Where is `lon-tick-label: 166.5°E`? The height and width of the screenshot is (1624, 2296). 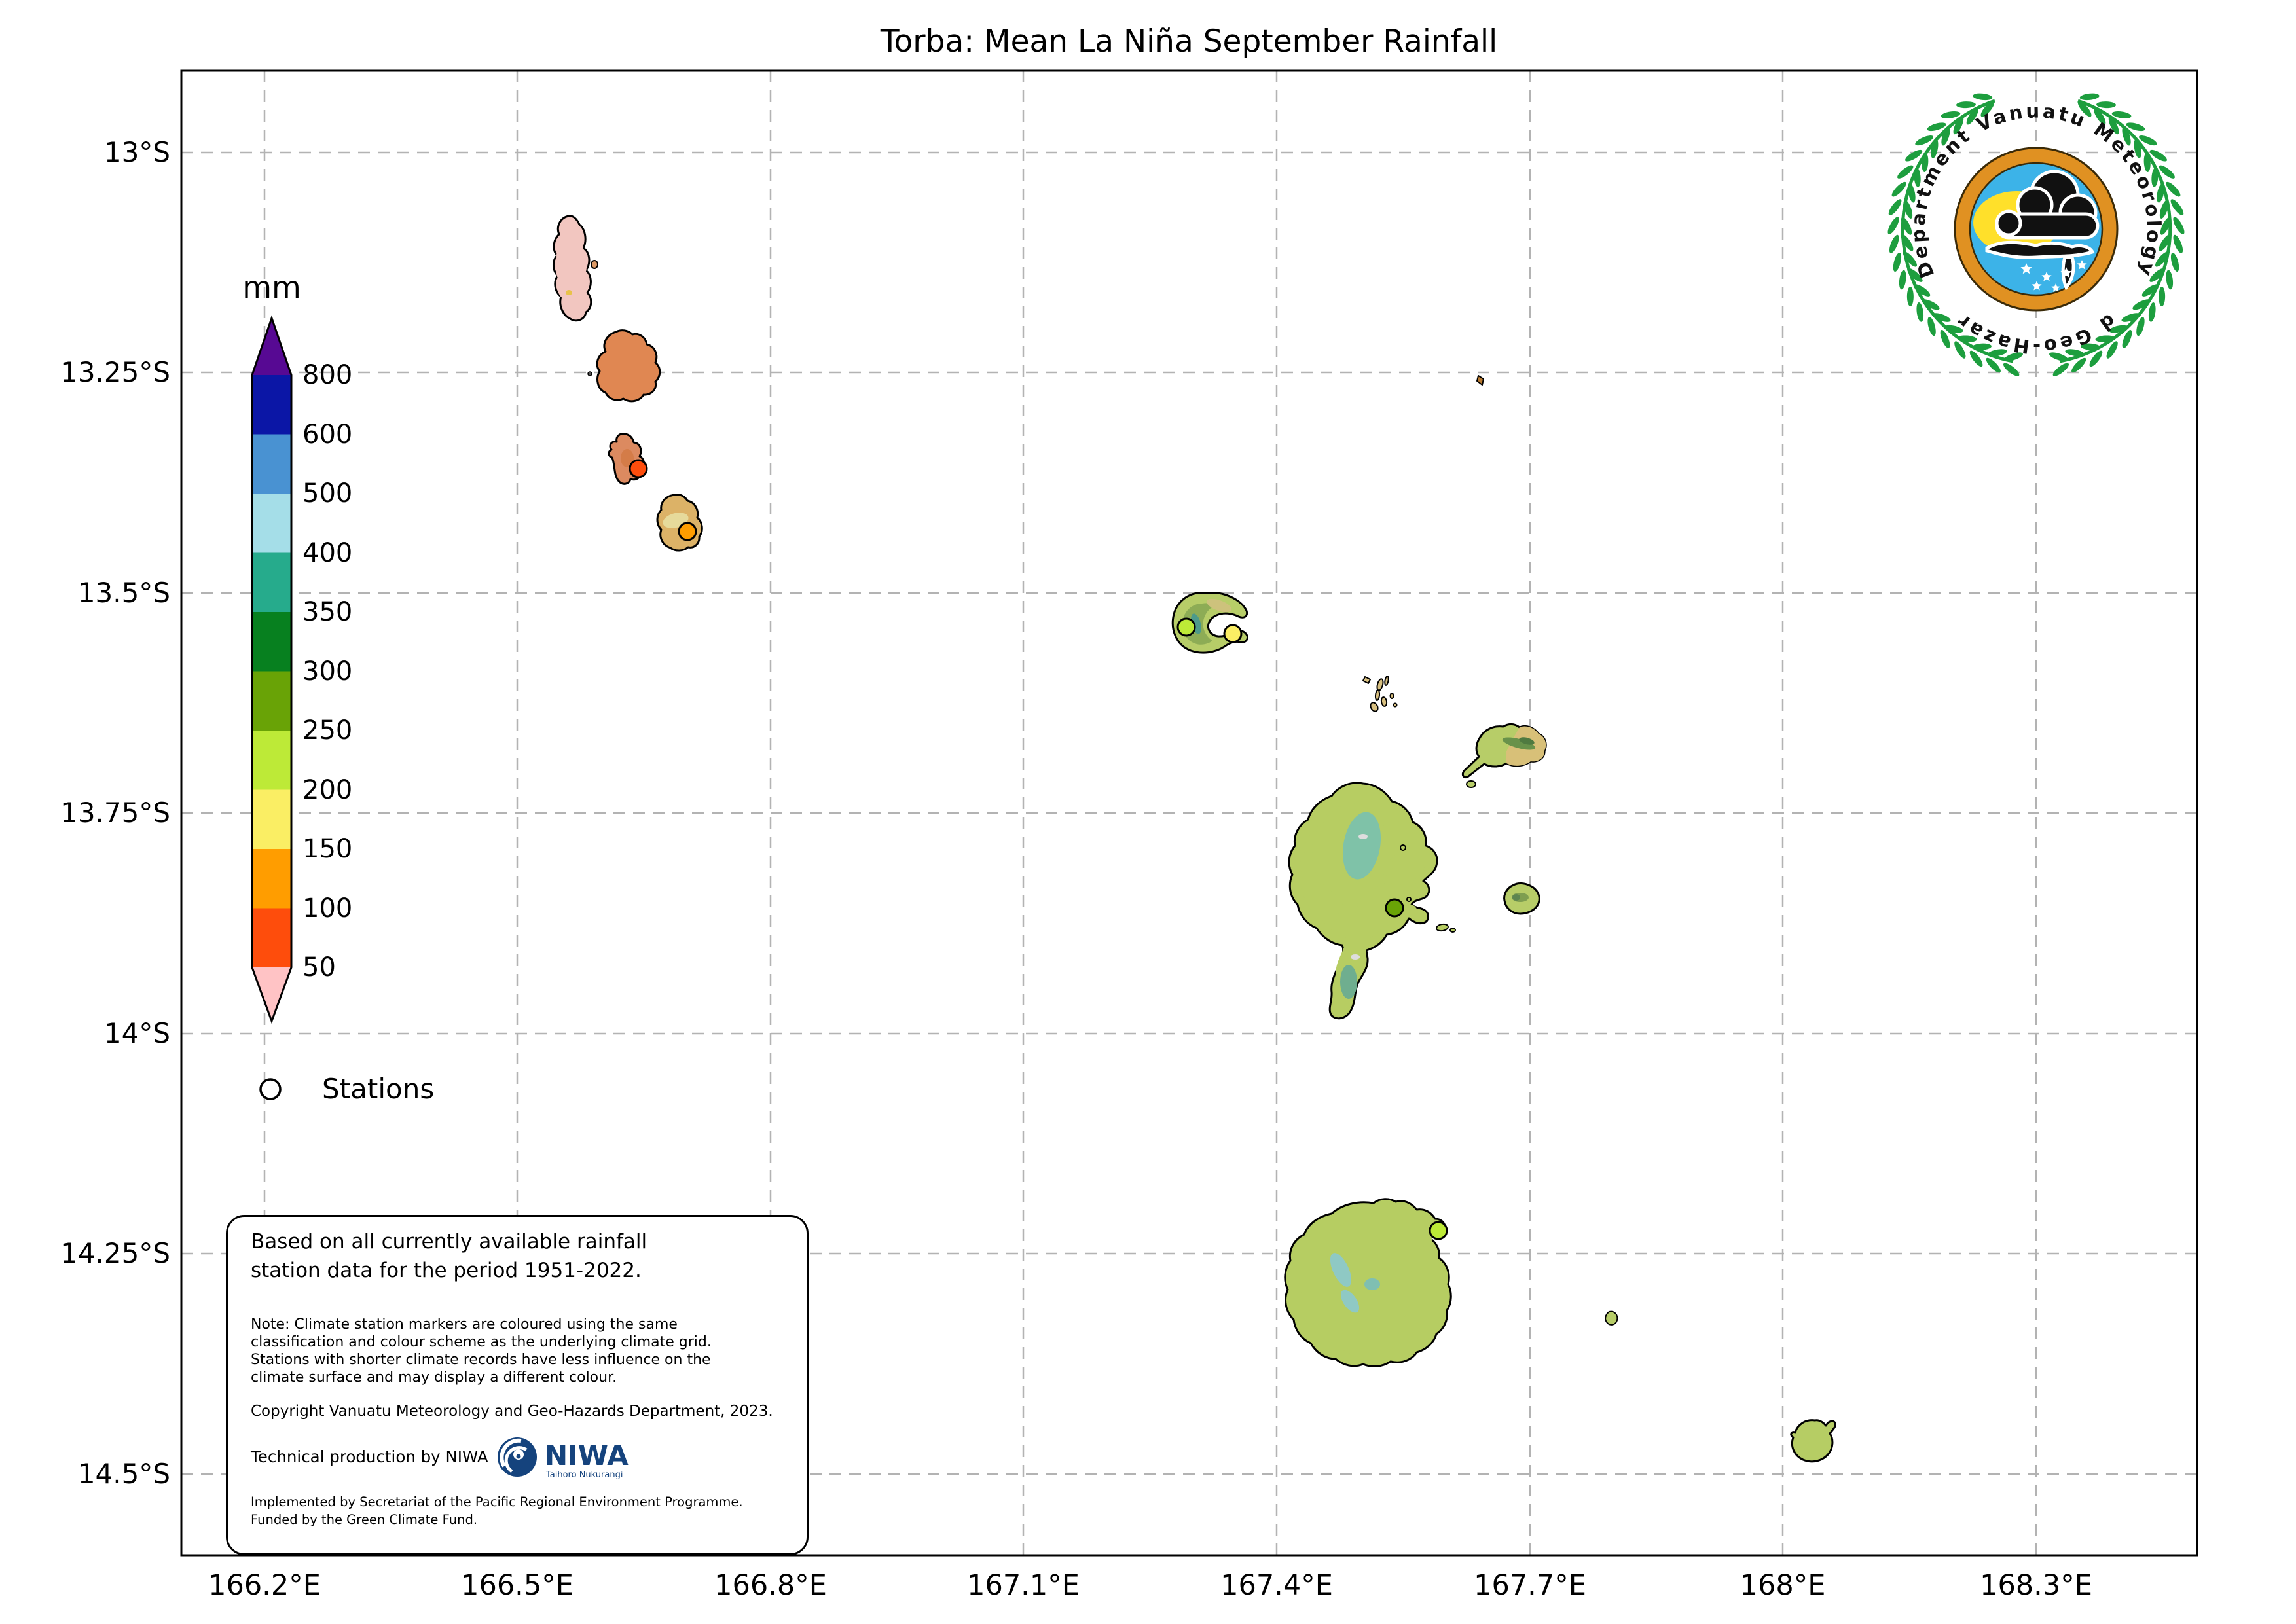 lon-tick-label: 166.5°E is located at coordinates (517, 1585).